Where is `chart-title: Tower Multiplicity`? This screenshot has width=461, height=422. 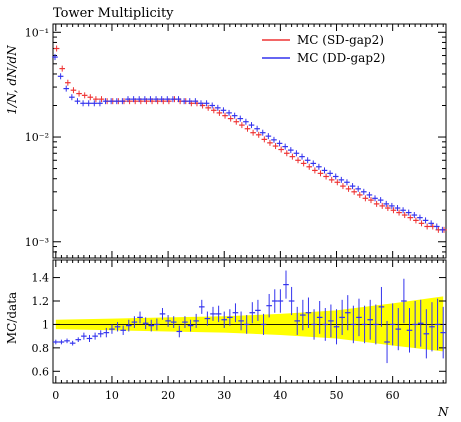 chart-title: Tower Multiplicity is located at coordinates (113, 13).